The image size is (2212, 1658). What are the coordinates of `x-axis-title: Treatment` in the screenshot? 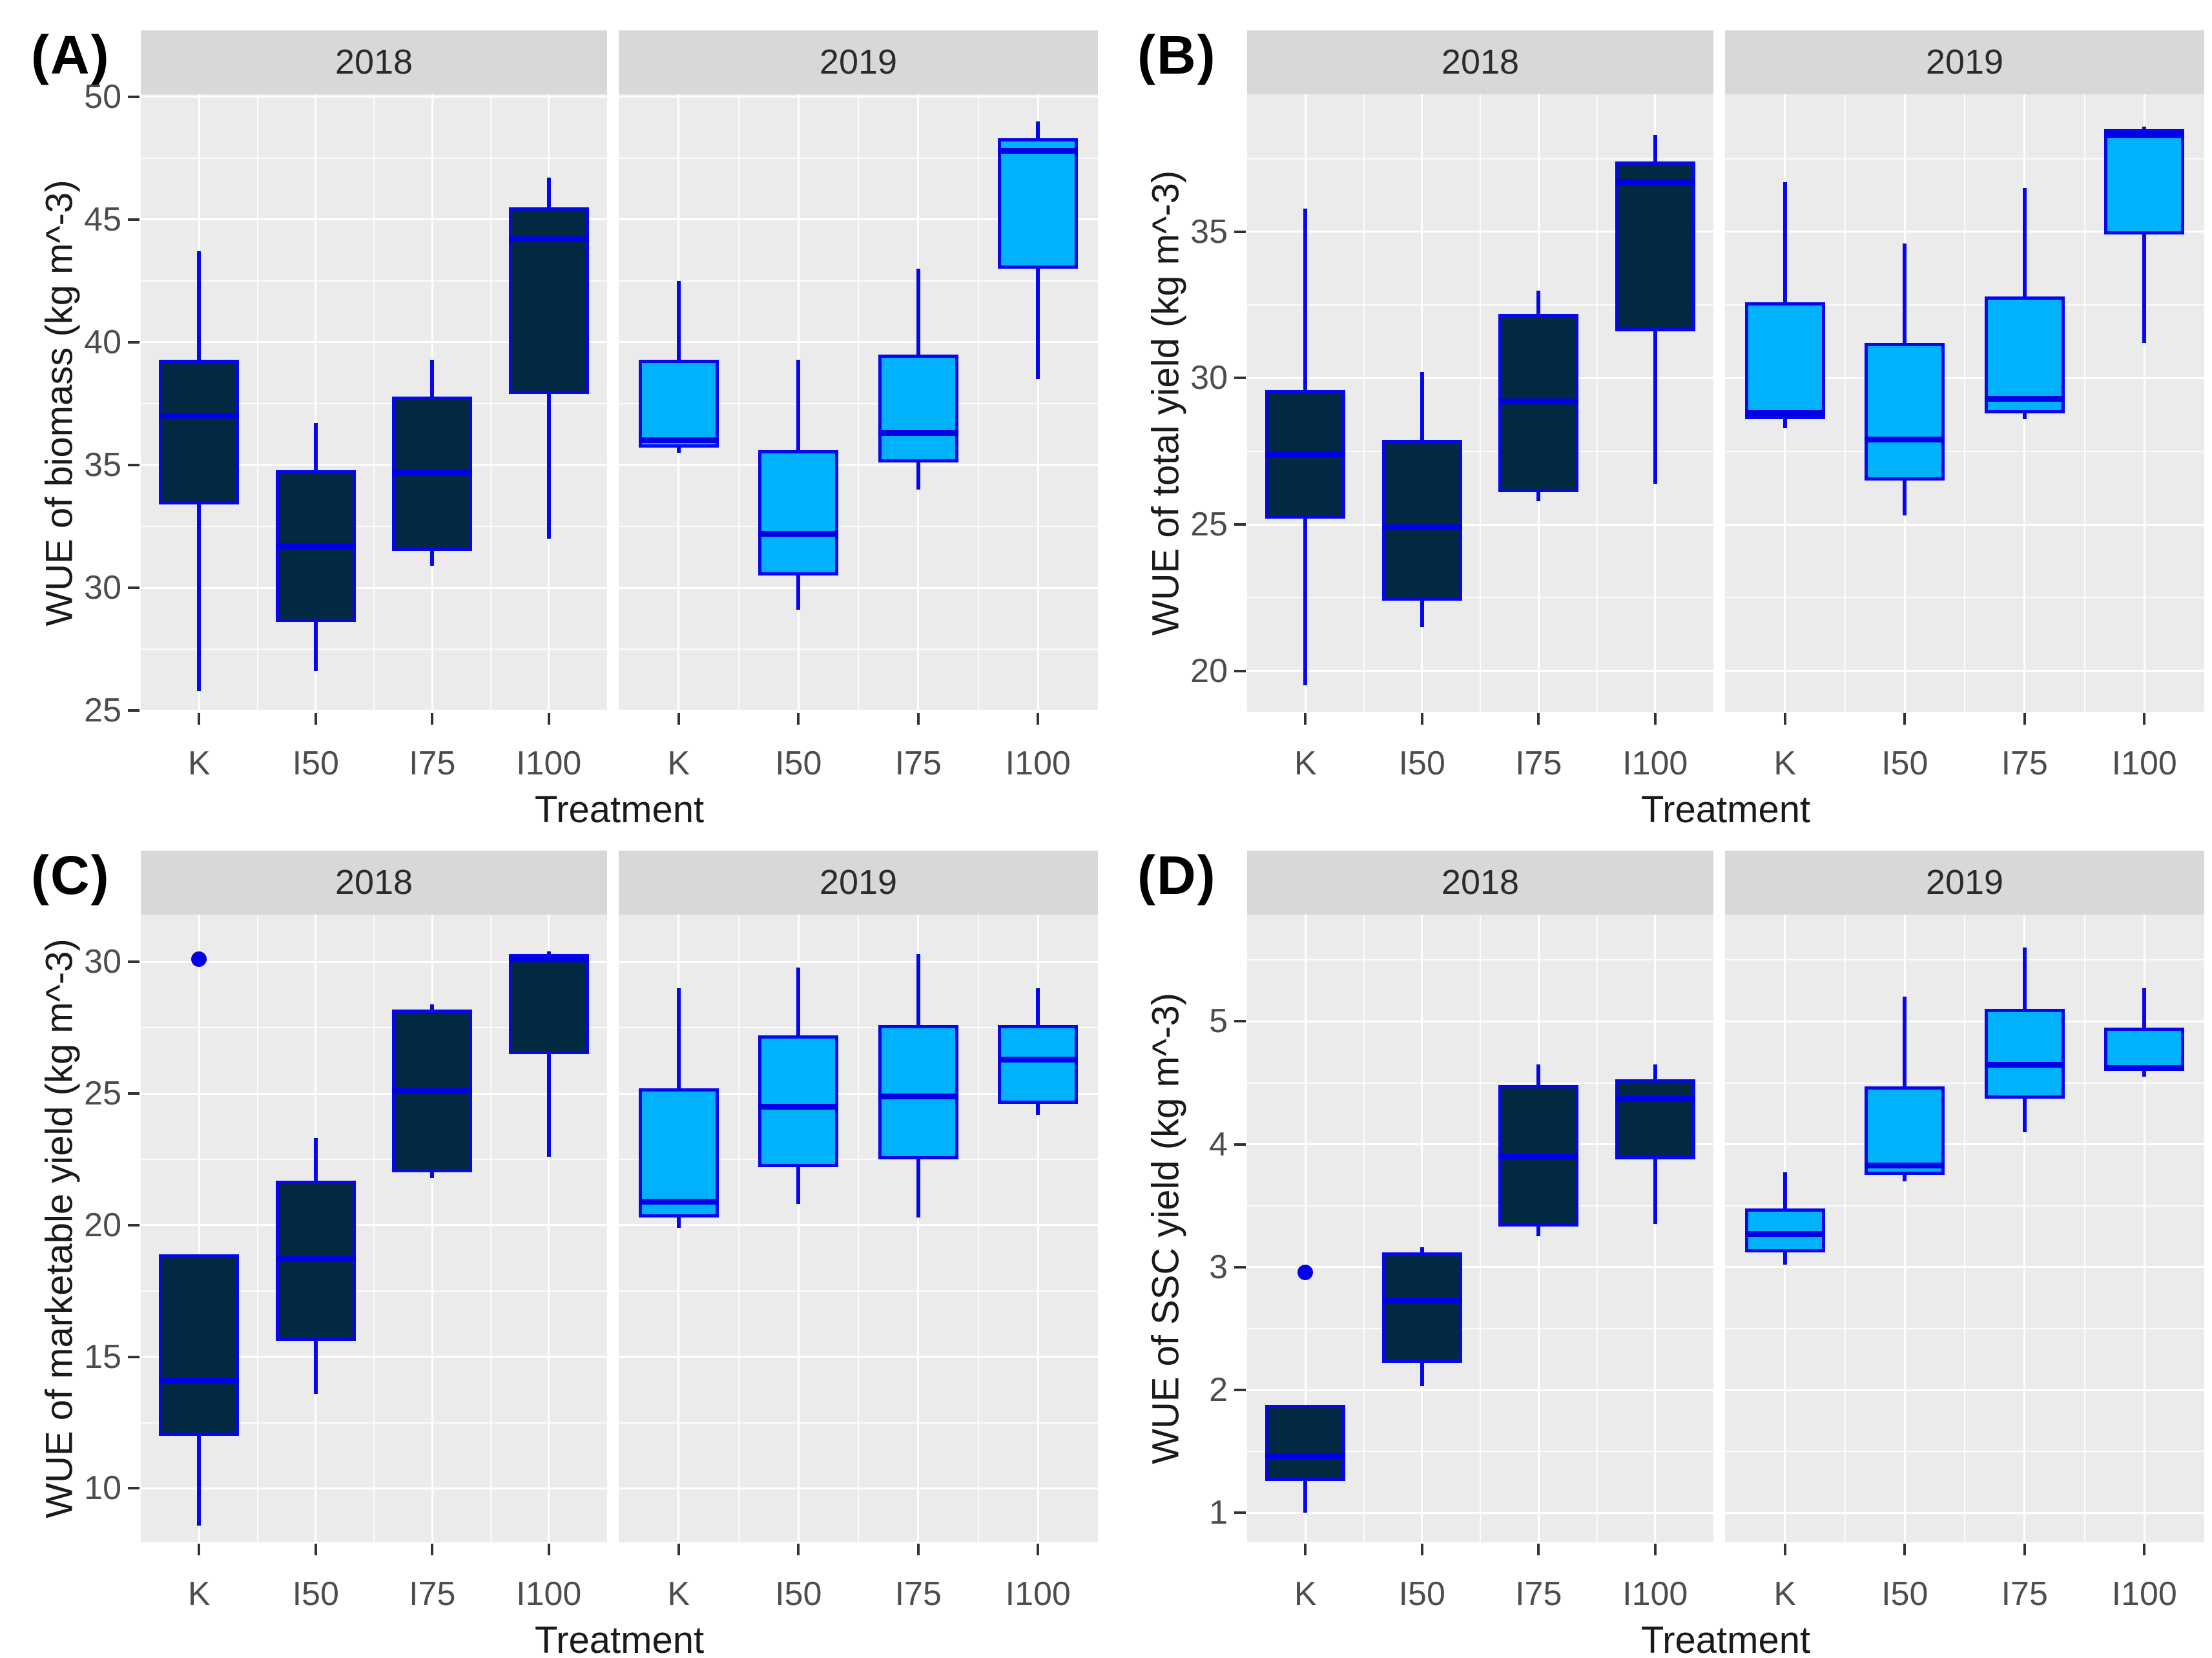 It's located at (619, 810).